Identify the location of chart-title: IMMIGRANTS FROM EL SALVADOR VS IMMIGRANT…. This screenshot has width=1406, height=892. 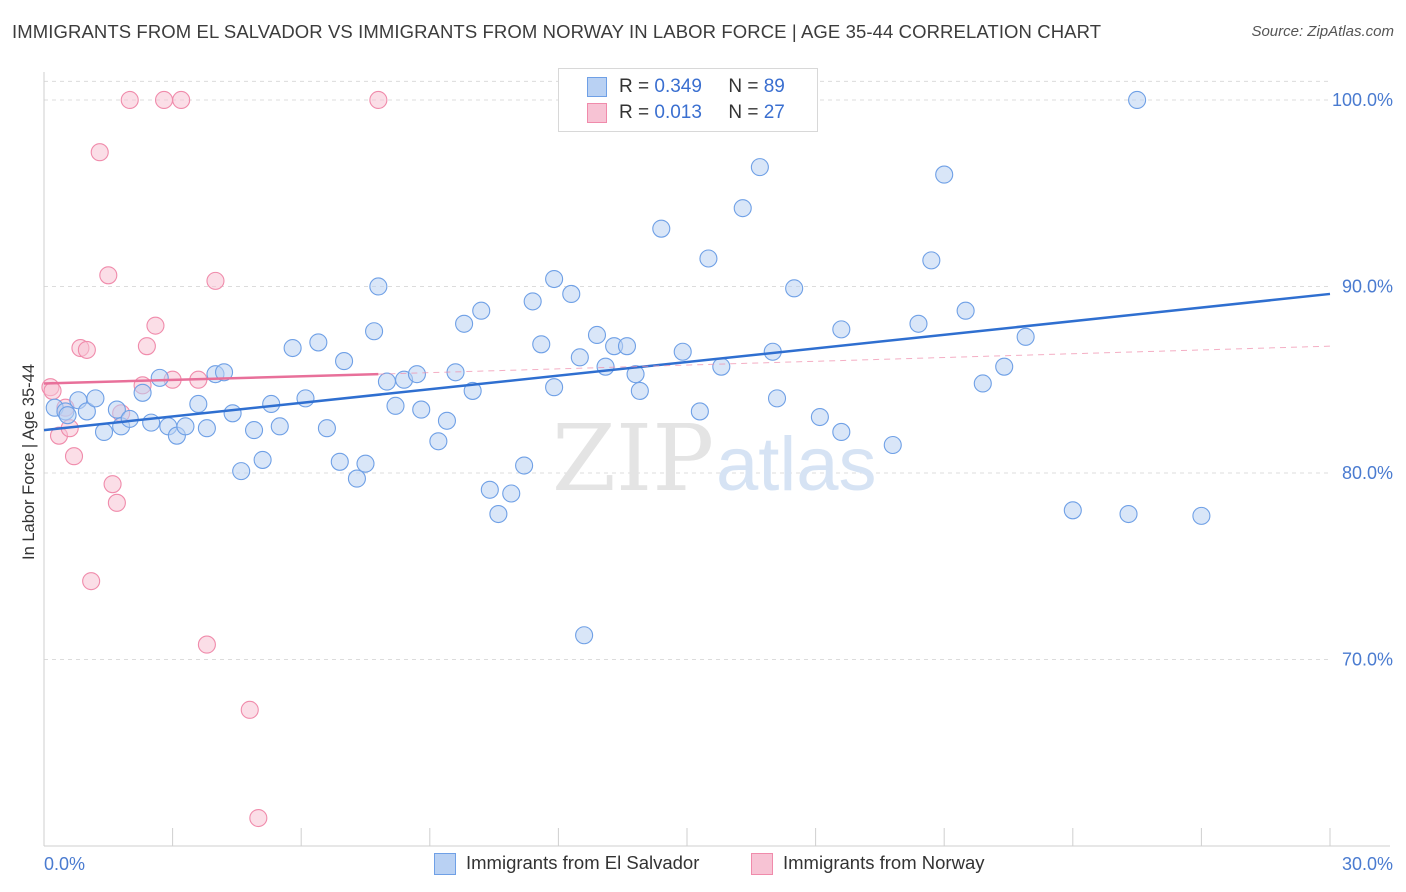
(557, 31).